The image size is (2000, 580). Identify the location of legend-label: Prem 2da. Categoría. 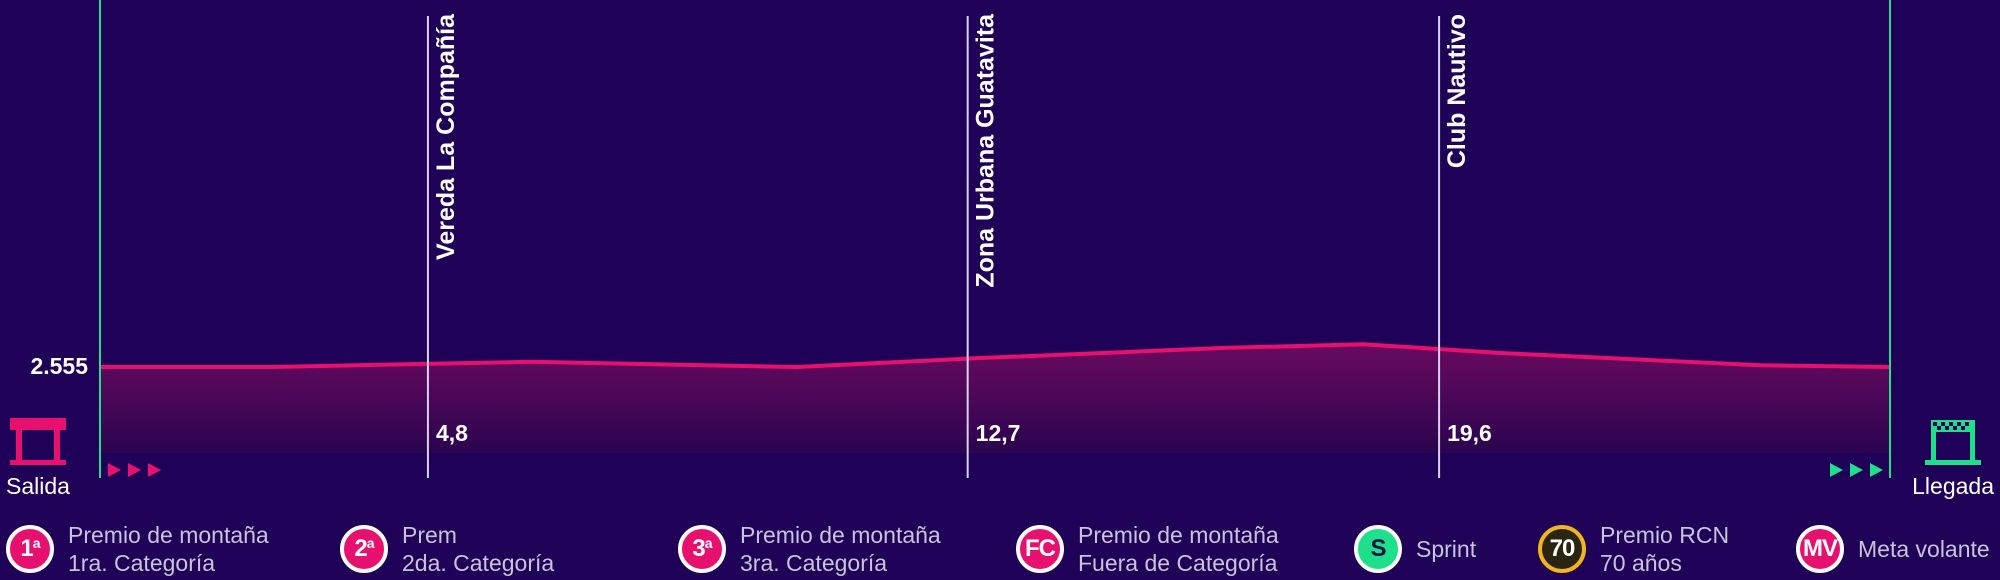
(478, 549).